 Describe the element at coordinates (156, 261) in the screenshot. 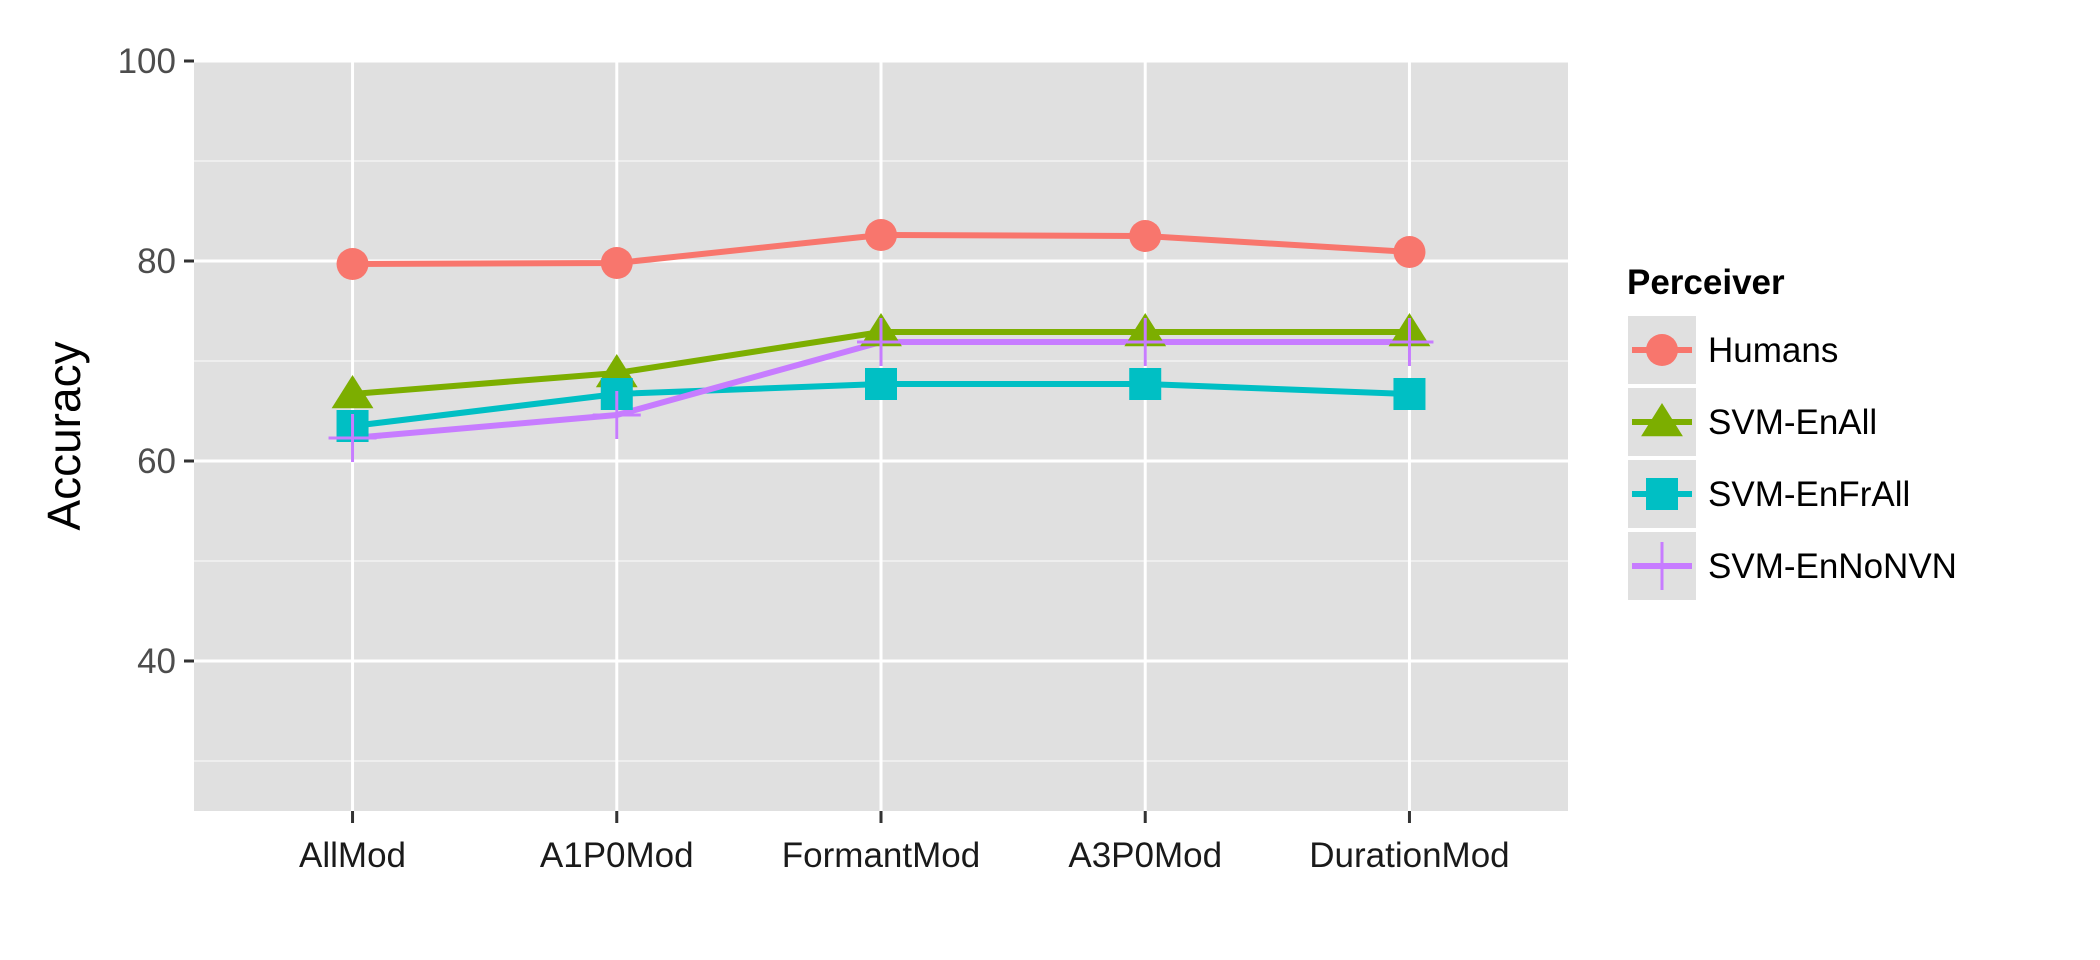

I see `y-tick-label: 80` at that location.